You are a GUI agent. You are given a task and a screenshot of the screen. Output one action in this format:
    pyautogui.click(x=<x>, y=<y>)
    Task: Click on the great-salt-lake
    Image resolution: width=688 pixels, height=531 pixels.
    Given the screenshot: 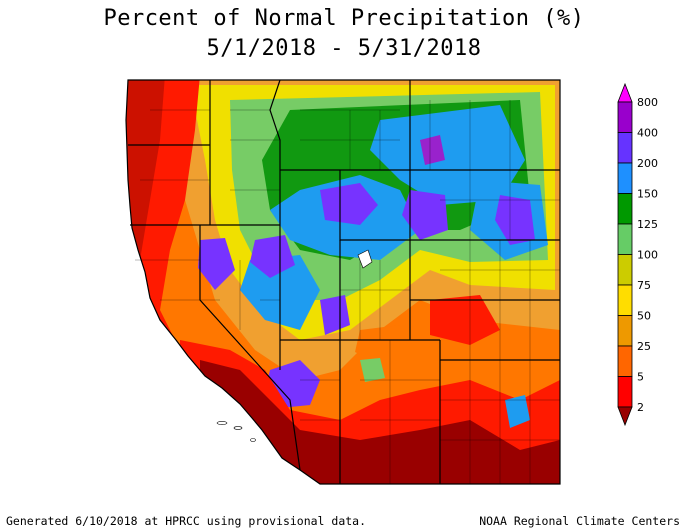 What is the action you would take?
    pyautogui.click(x=365, y=259)
    